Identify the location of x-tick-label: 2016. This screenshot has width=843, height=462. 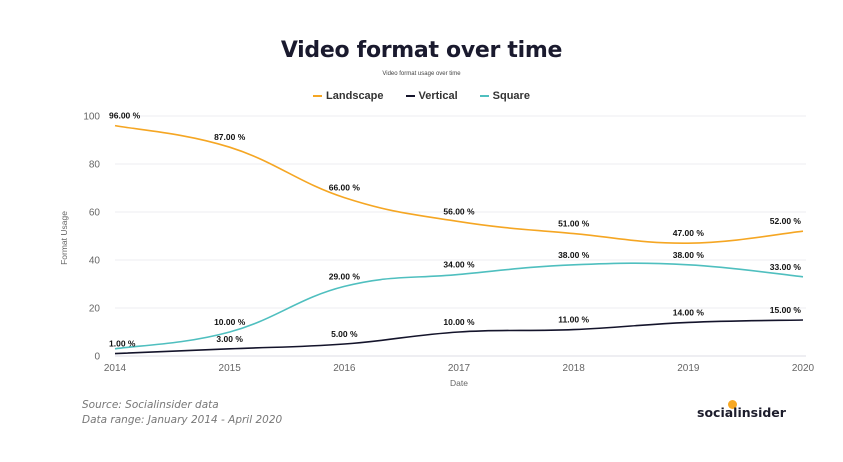
(344, 368).